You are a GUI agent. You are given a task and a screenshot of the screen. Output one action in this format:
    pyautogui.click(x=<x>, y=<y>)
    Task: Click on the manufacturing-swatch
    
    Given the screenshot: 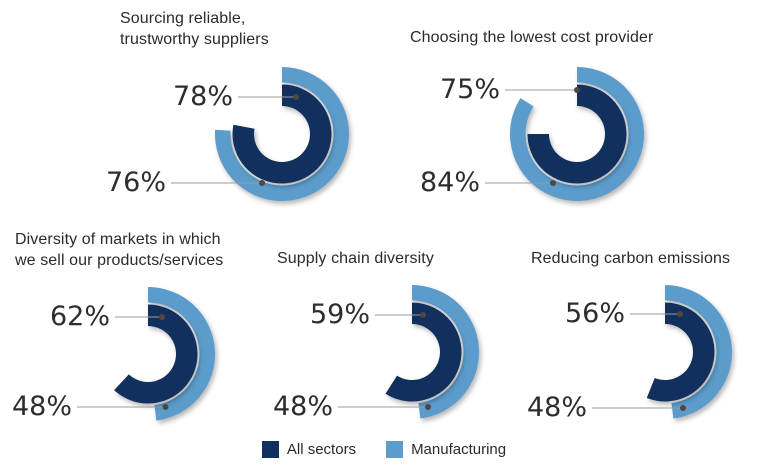 What is the action you would take?
    pyautogui.click(x=395, y=449)
    